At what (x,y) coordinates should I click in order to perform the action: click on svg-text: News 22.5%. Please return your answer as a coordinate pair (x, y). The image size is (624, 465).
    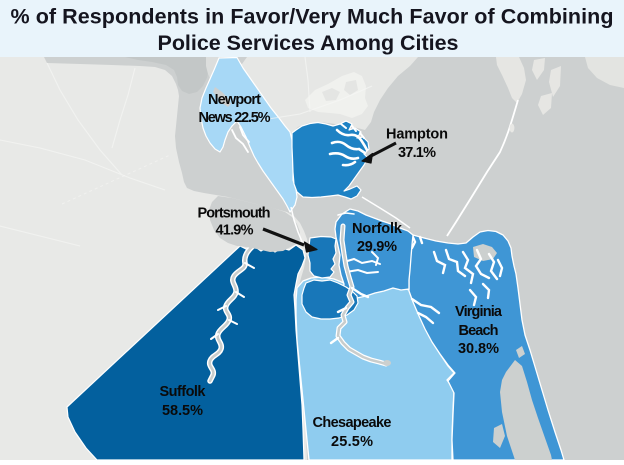
    Looking at the image, I should click on (235, 118).